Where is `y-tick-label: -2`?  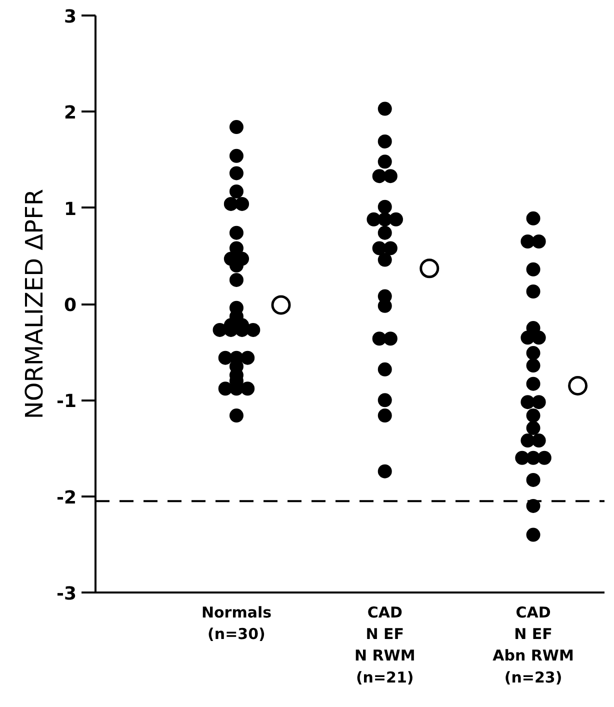 y-tick-label: -2 is located at coordinates (66, 497).